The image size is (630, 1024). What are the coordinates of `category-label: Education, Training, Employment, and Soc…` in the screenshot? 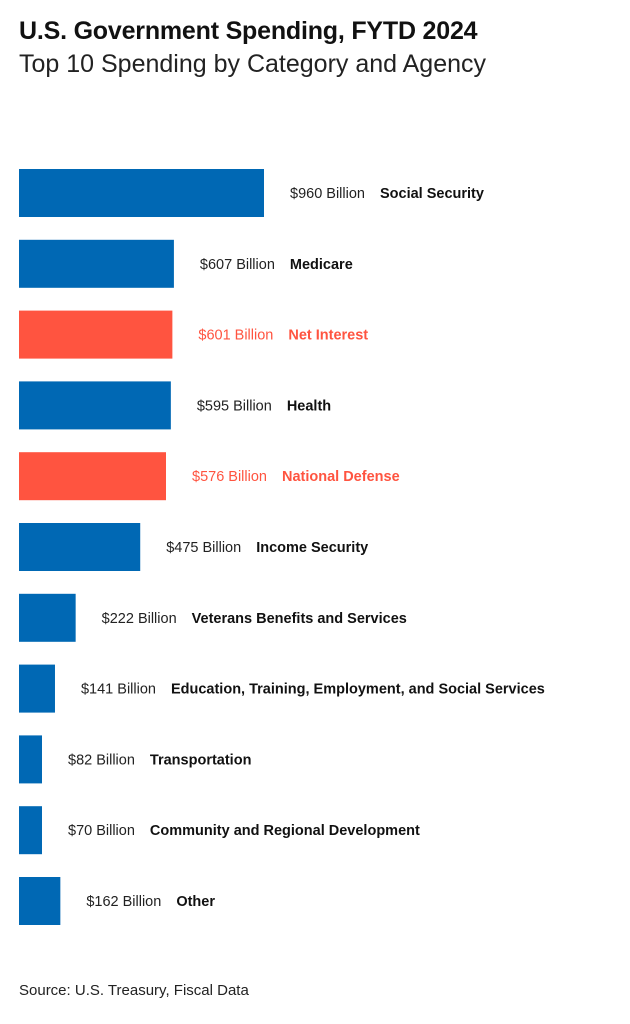 It's located at (358, 690).